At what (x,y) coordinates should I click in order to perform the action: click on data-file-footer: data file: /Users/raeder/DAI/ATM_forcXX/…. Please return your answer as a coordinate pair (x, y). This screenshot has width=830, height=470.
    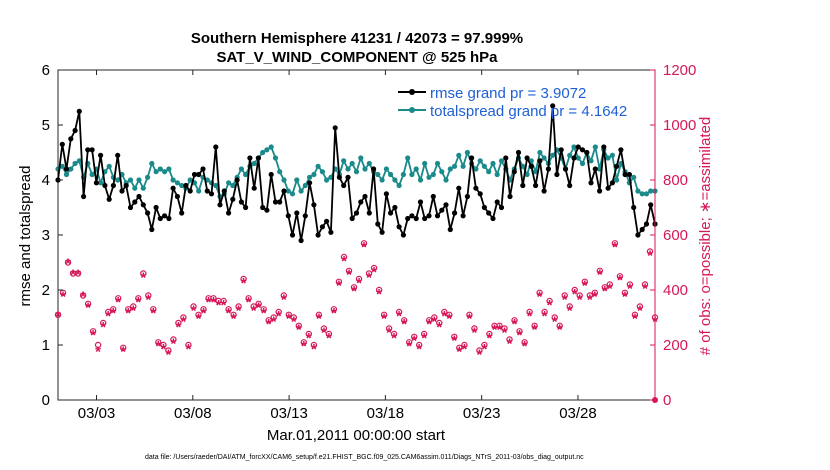
    Looking at the image, I should click on (364, 457).